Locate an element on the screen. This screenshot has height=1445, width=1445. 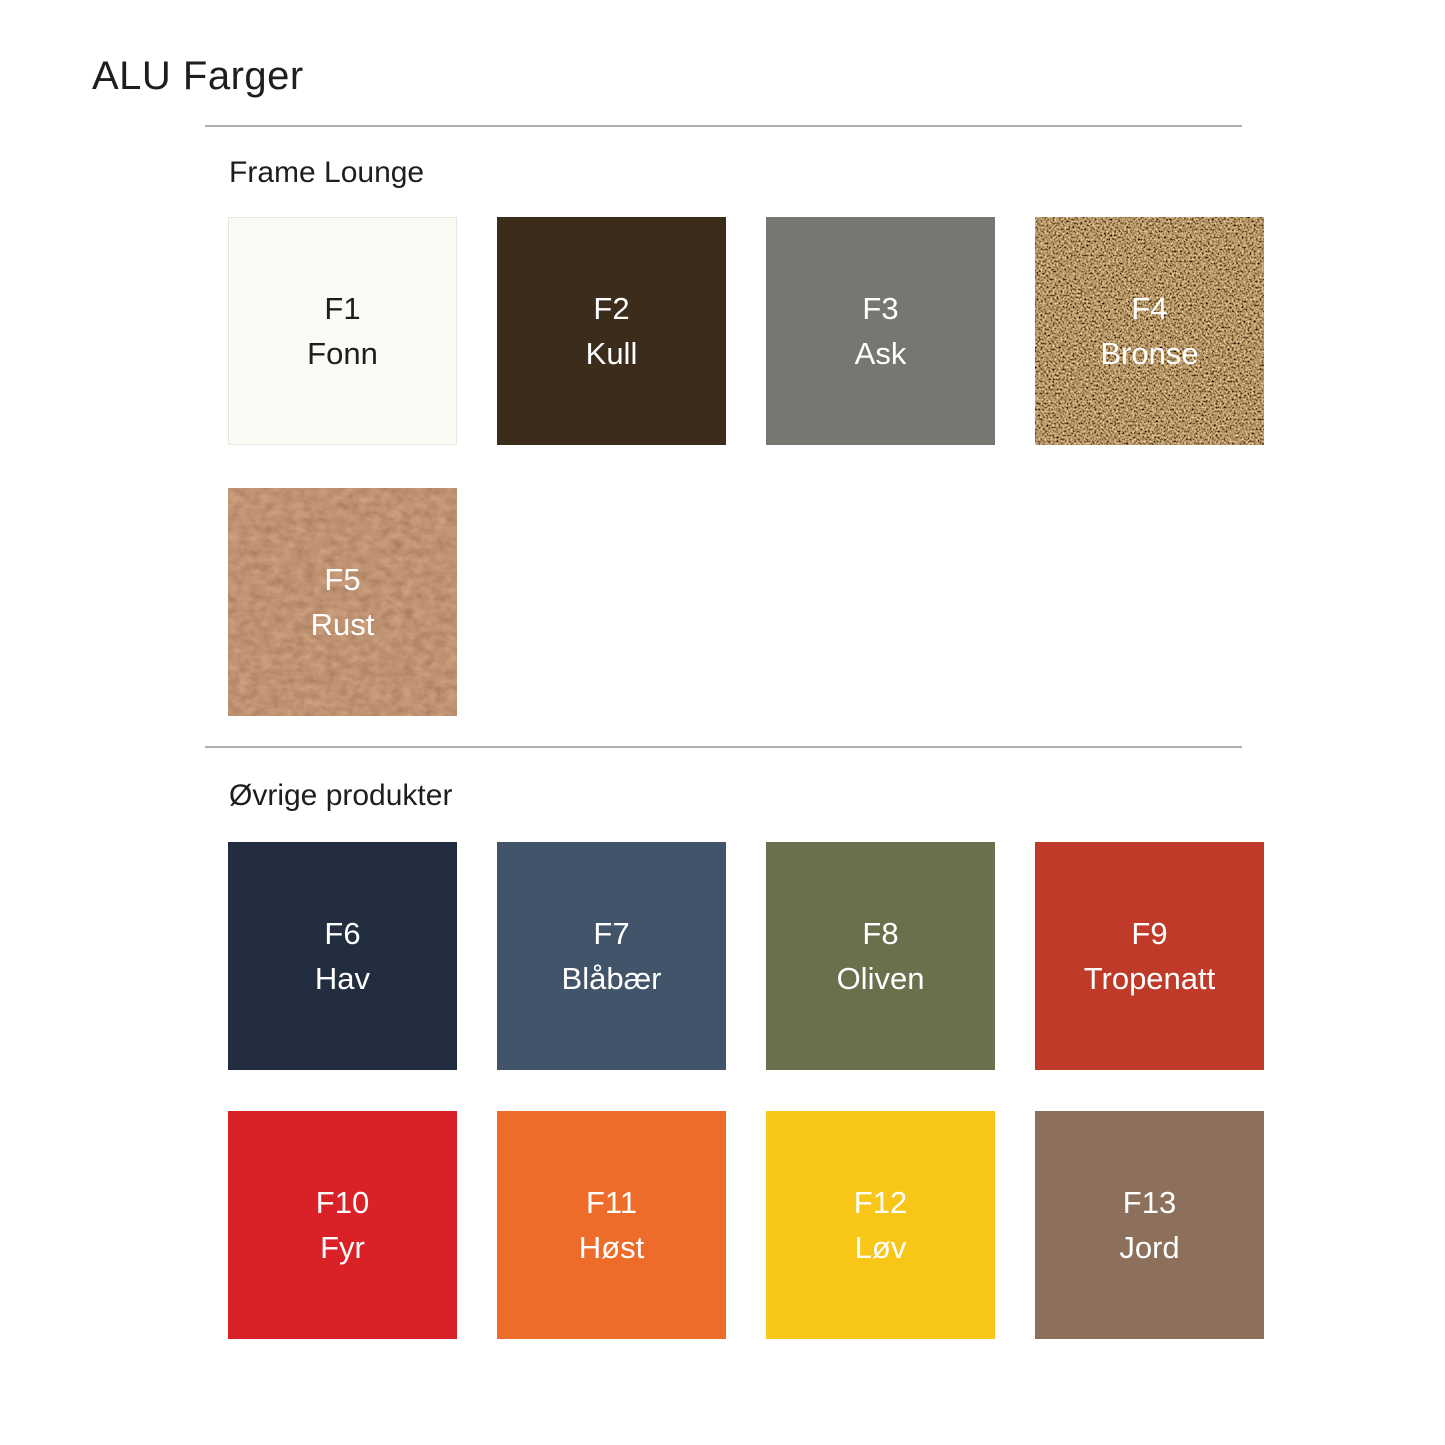
swatch-name: Hav is located at coordinates (342, 978).